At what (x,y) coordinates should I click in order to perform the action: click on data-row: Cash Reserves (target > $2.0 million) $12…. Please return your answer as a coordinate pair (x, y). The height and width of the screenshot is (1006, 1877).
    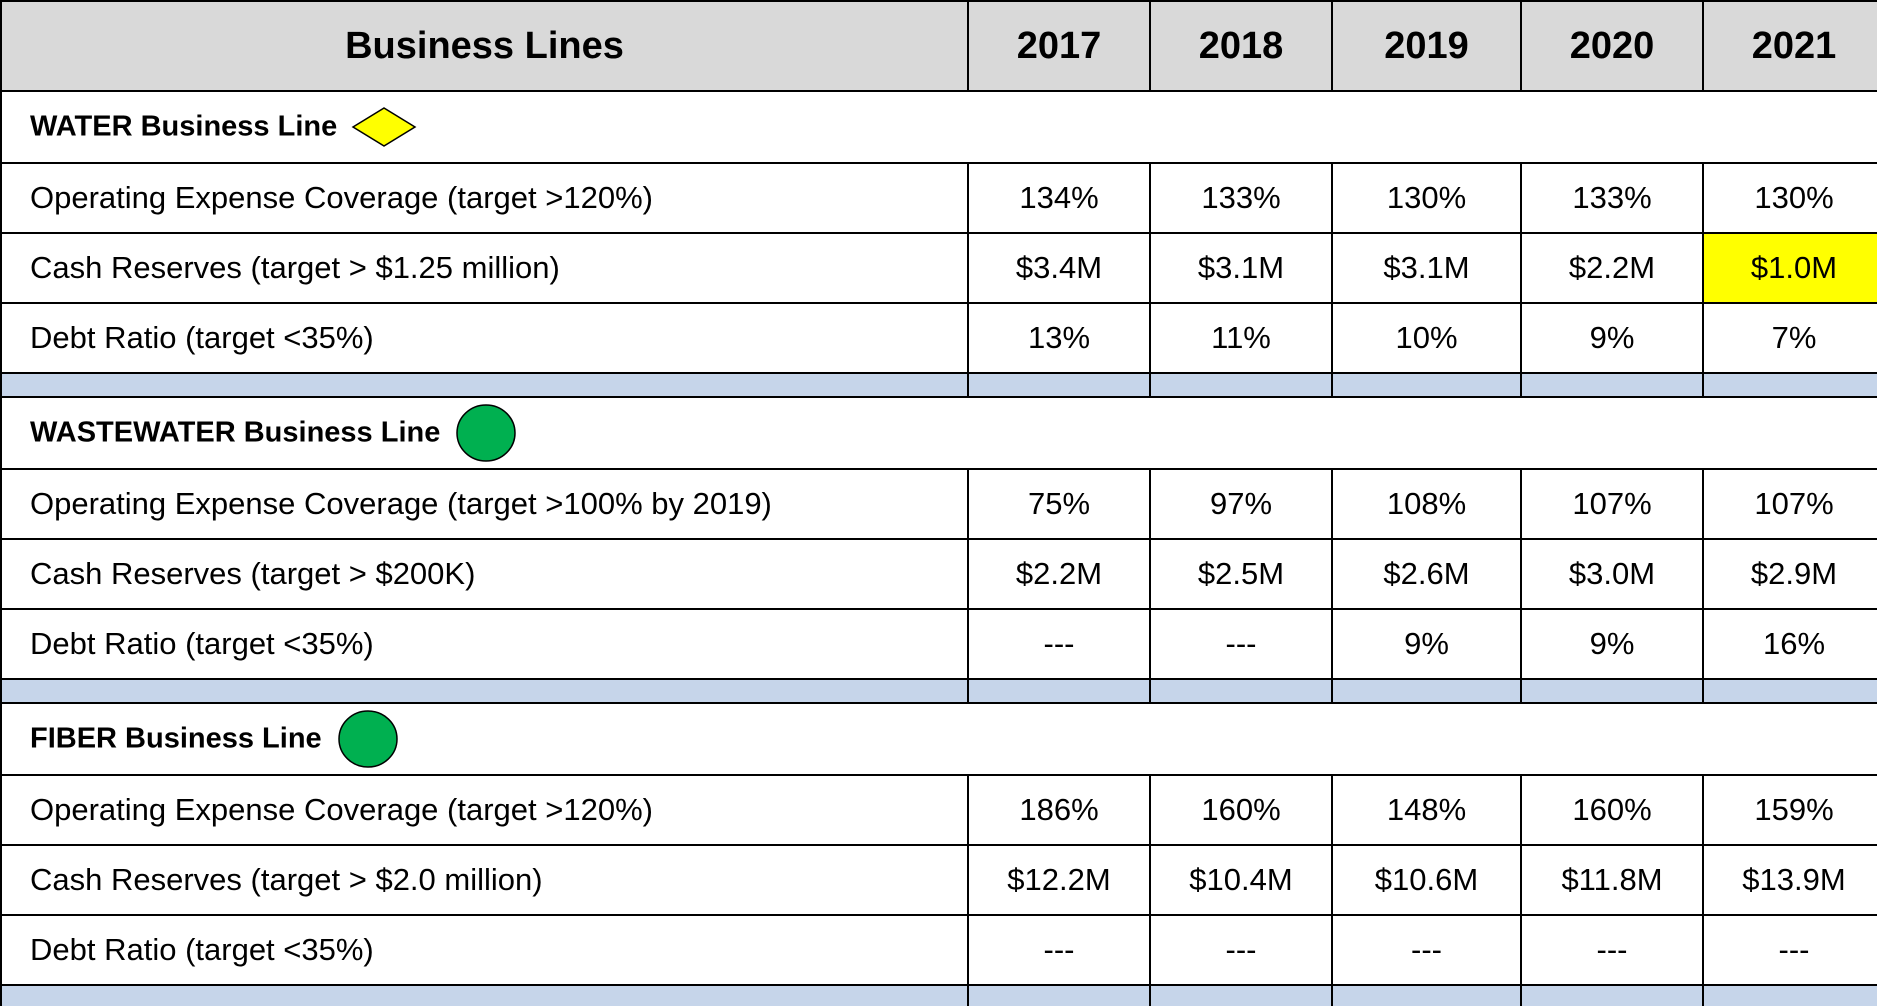
    Looking at the image, I should click on (938, 880).